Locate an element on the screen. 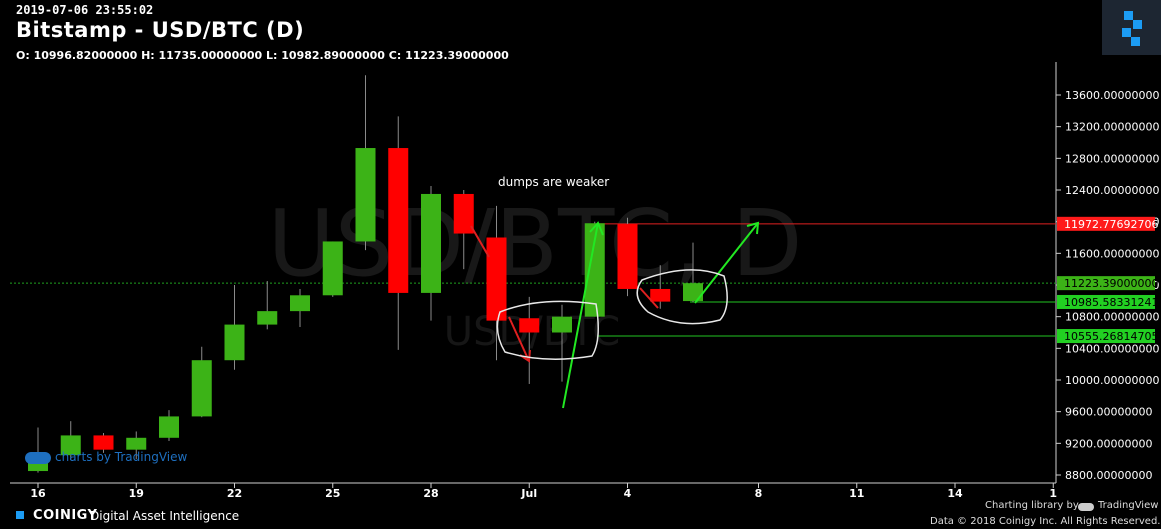 This screenshot has width=1161, height=529. price-tick-label: 9200.00000000 is located at coordinates (1108, 443).